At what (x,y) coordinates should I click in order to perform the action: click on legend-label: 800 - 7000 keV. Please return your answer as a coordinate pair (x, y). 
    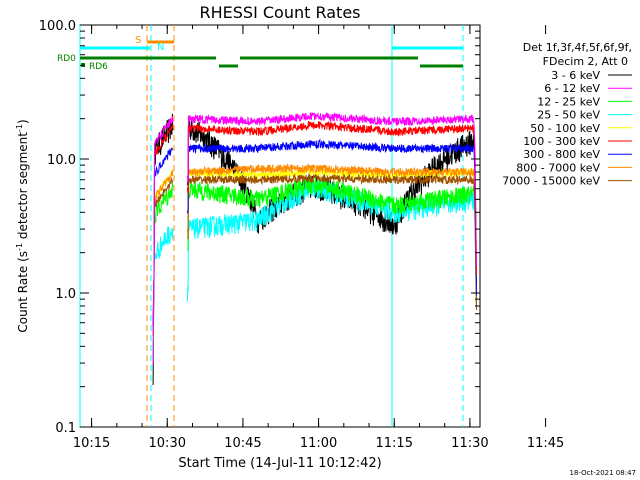
    Looking at the image, I should click on (558, 167).